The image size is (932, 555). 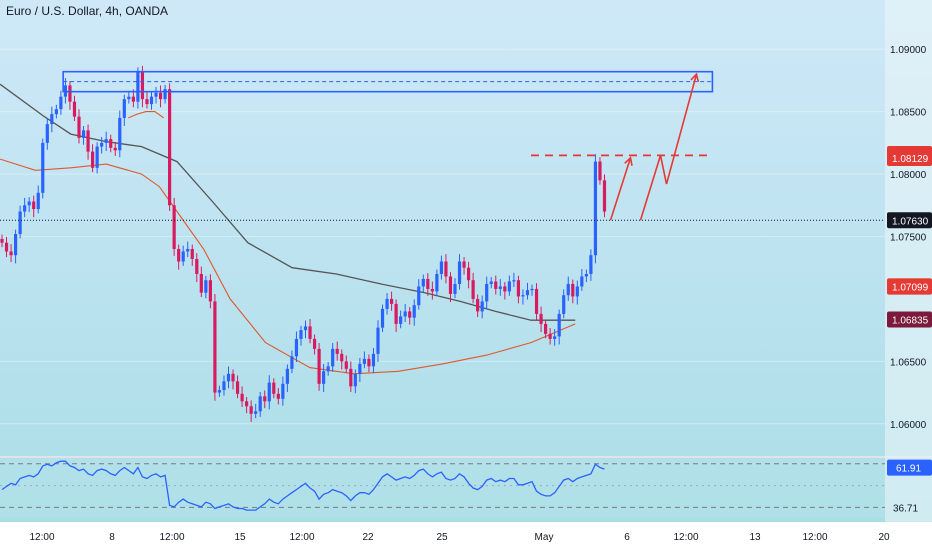 I want to click on rsi-background, so click(x=442, y=488).